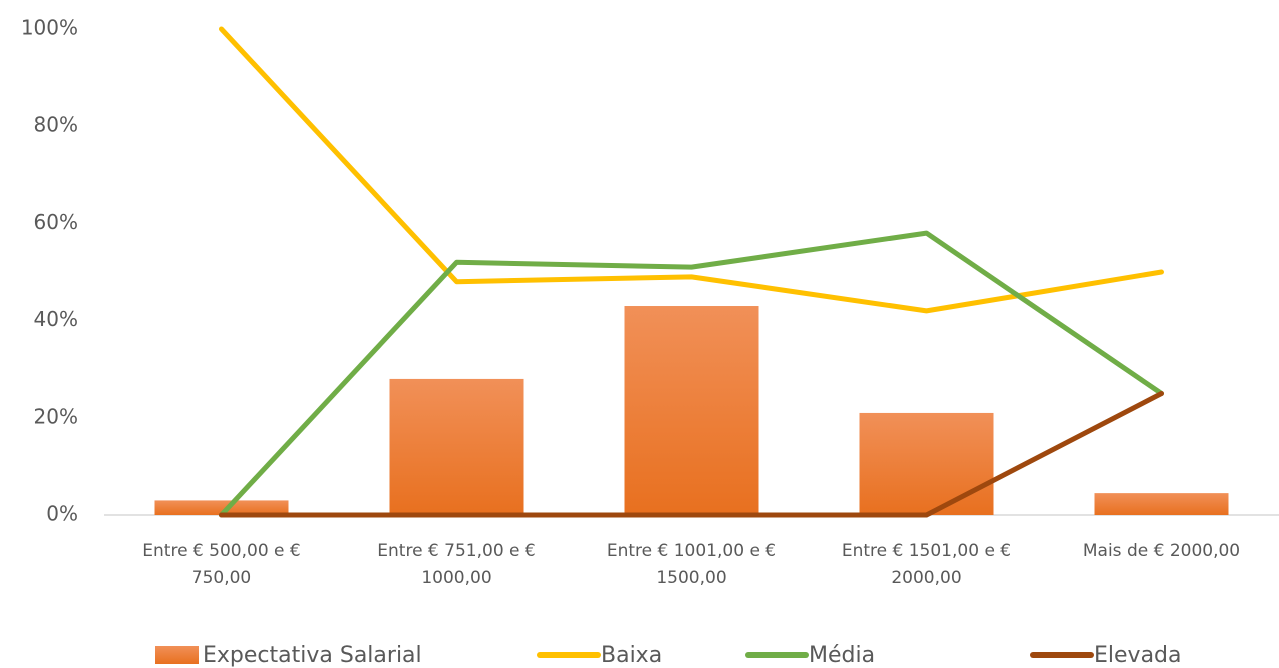  Describe the element at coordinates (56, 319) in the screenshot. I see `y-tick-label: 40%` at that location.